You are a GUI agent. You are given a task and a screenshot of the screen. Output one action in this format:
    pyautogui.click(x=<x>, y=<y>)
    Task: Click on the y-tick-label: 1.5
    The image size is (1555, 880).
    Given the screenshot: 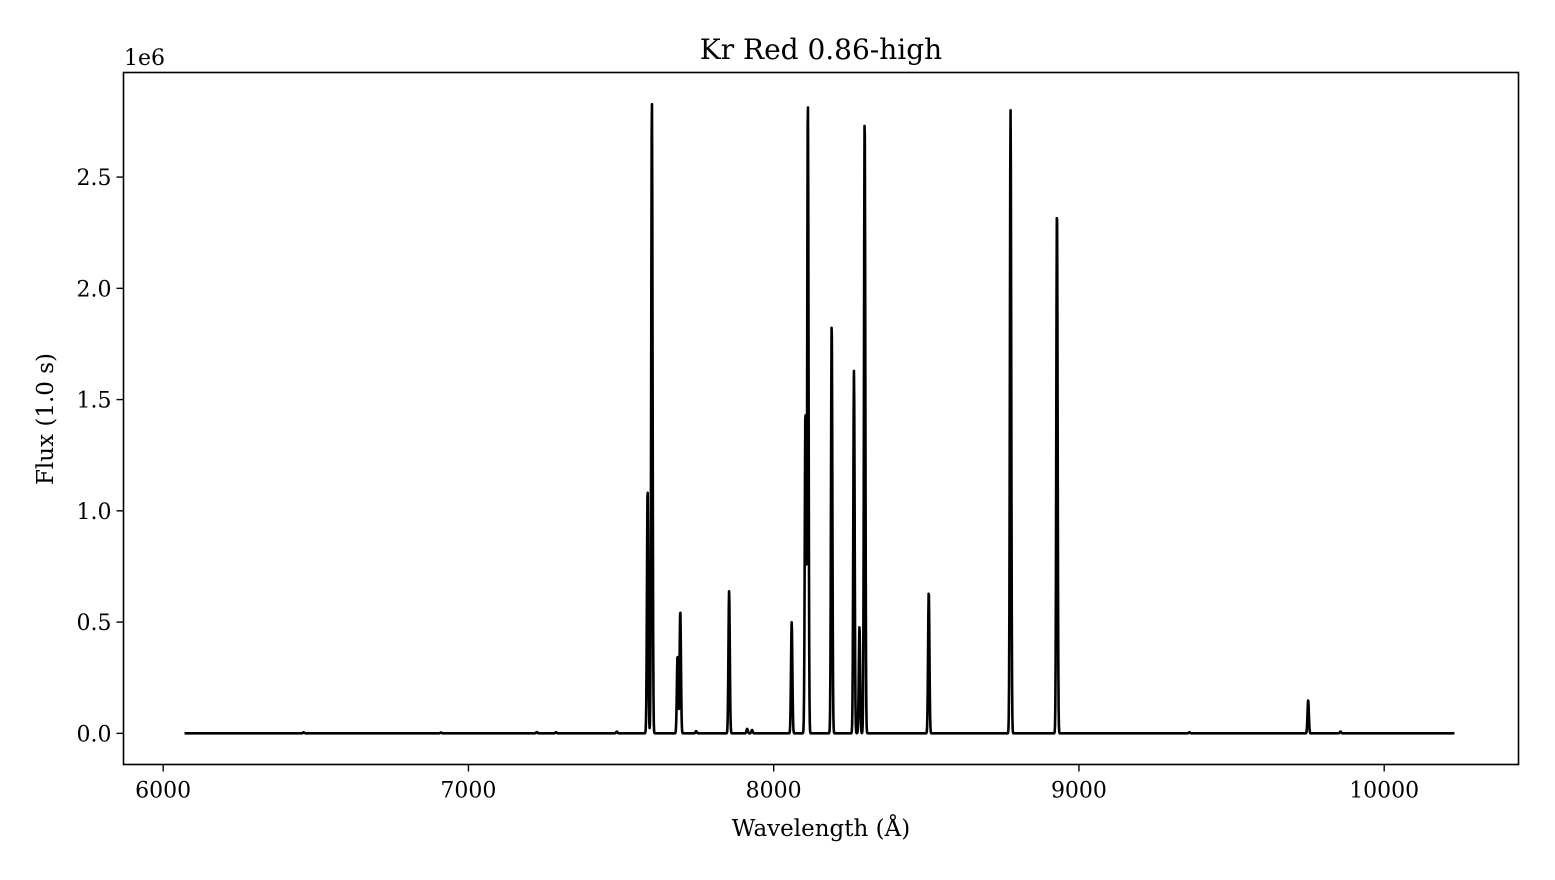 What is the action you would take?
    pyautogui.click(x=94, y=401)
    